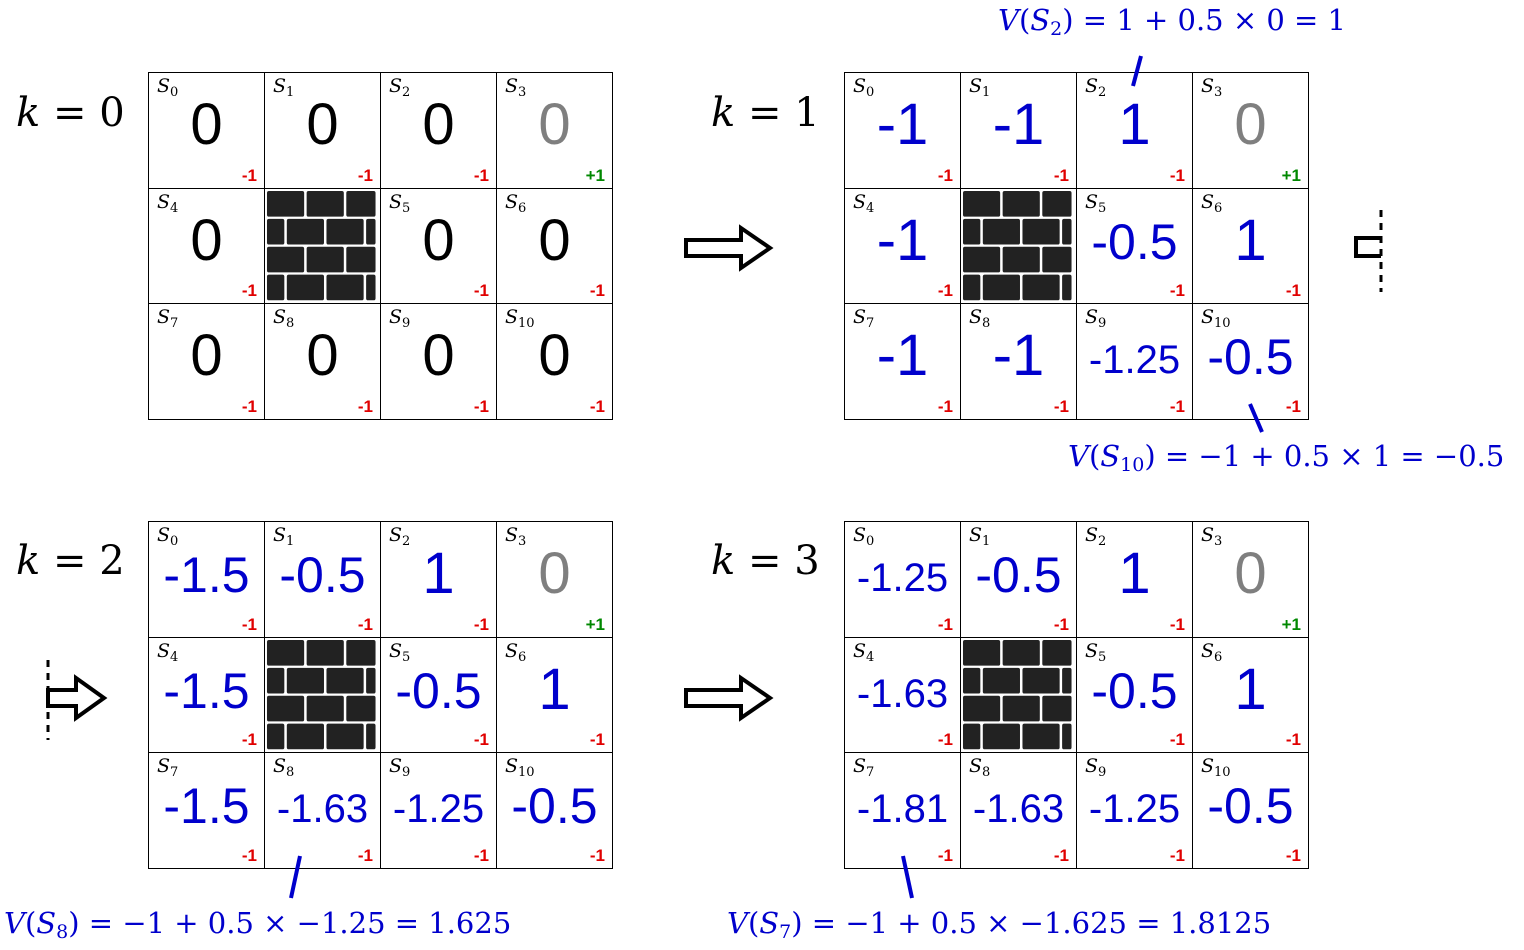  Describe the element at coordinates (1368, 251) in the screenshot. I see `continuation-connector-right` at that location.